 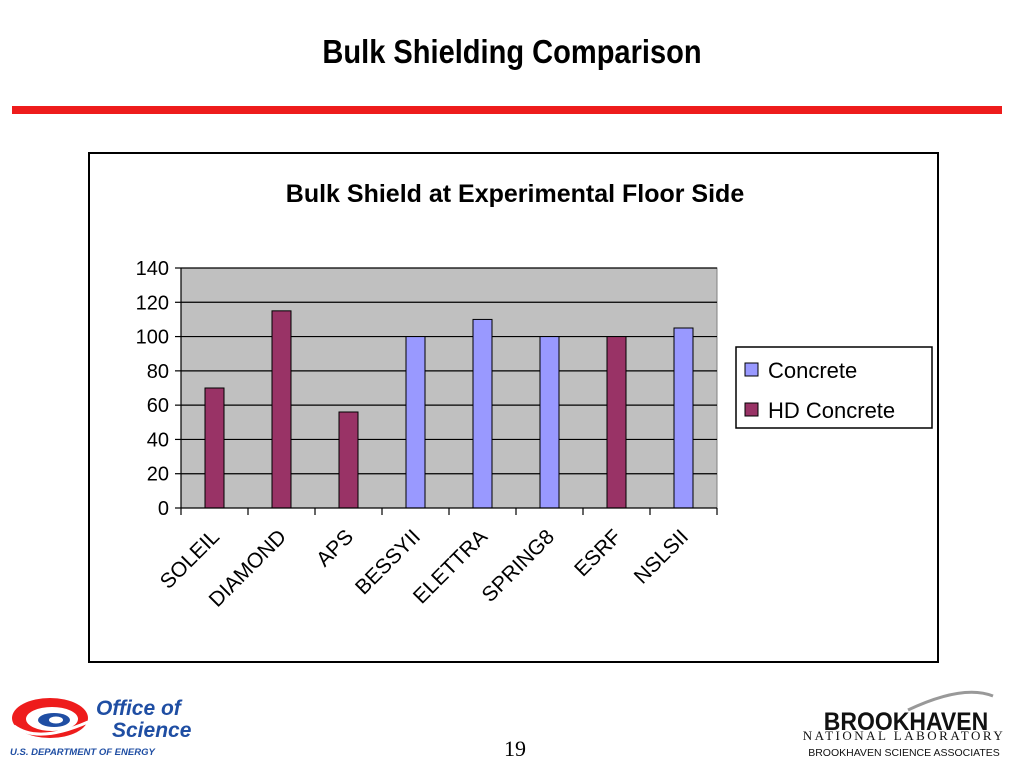 What do you see at coordinates (515, 194) in the screenshot?
I see `chart-title: Bulk Shield at Experimental Floor Side` at bounding box center [515, 194].